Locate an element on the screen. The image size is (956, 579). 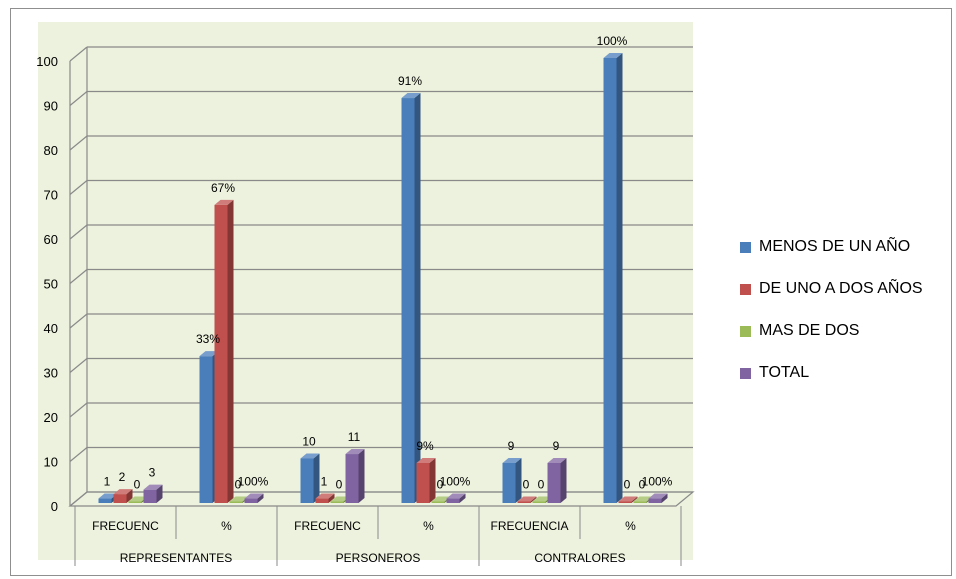
data-label: 11 is located at coordinates (354, 437).